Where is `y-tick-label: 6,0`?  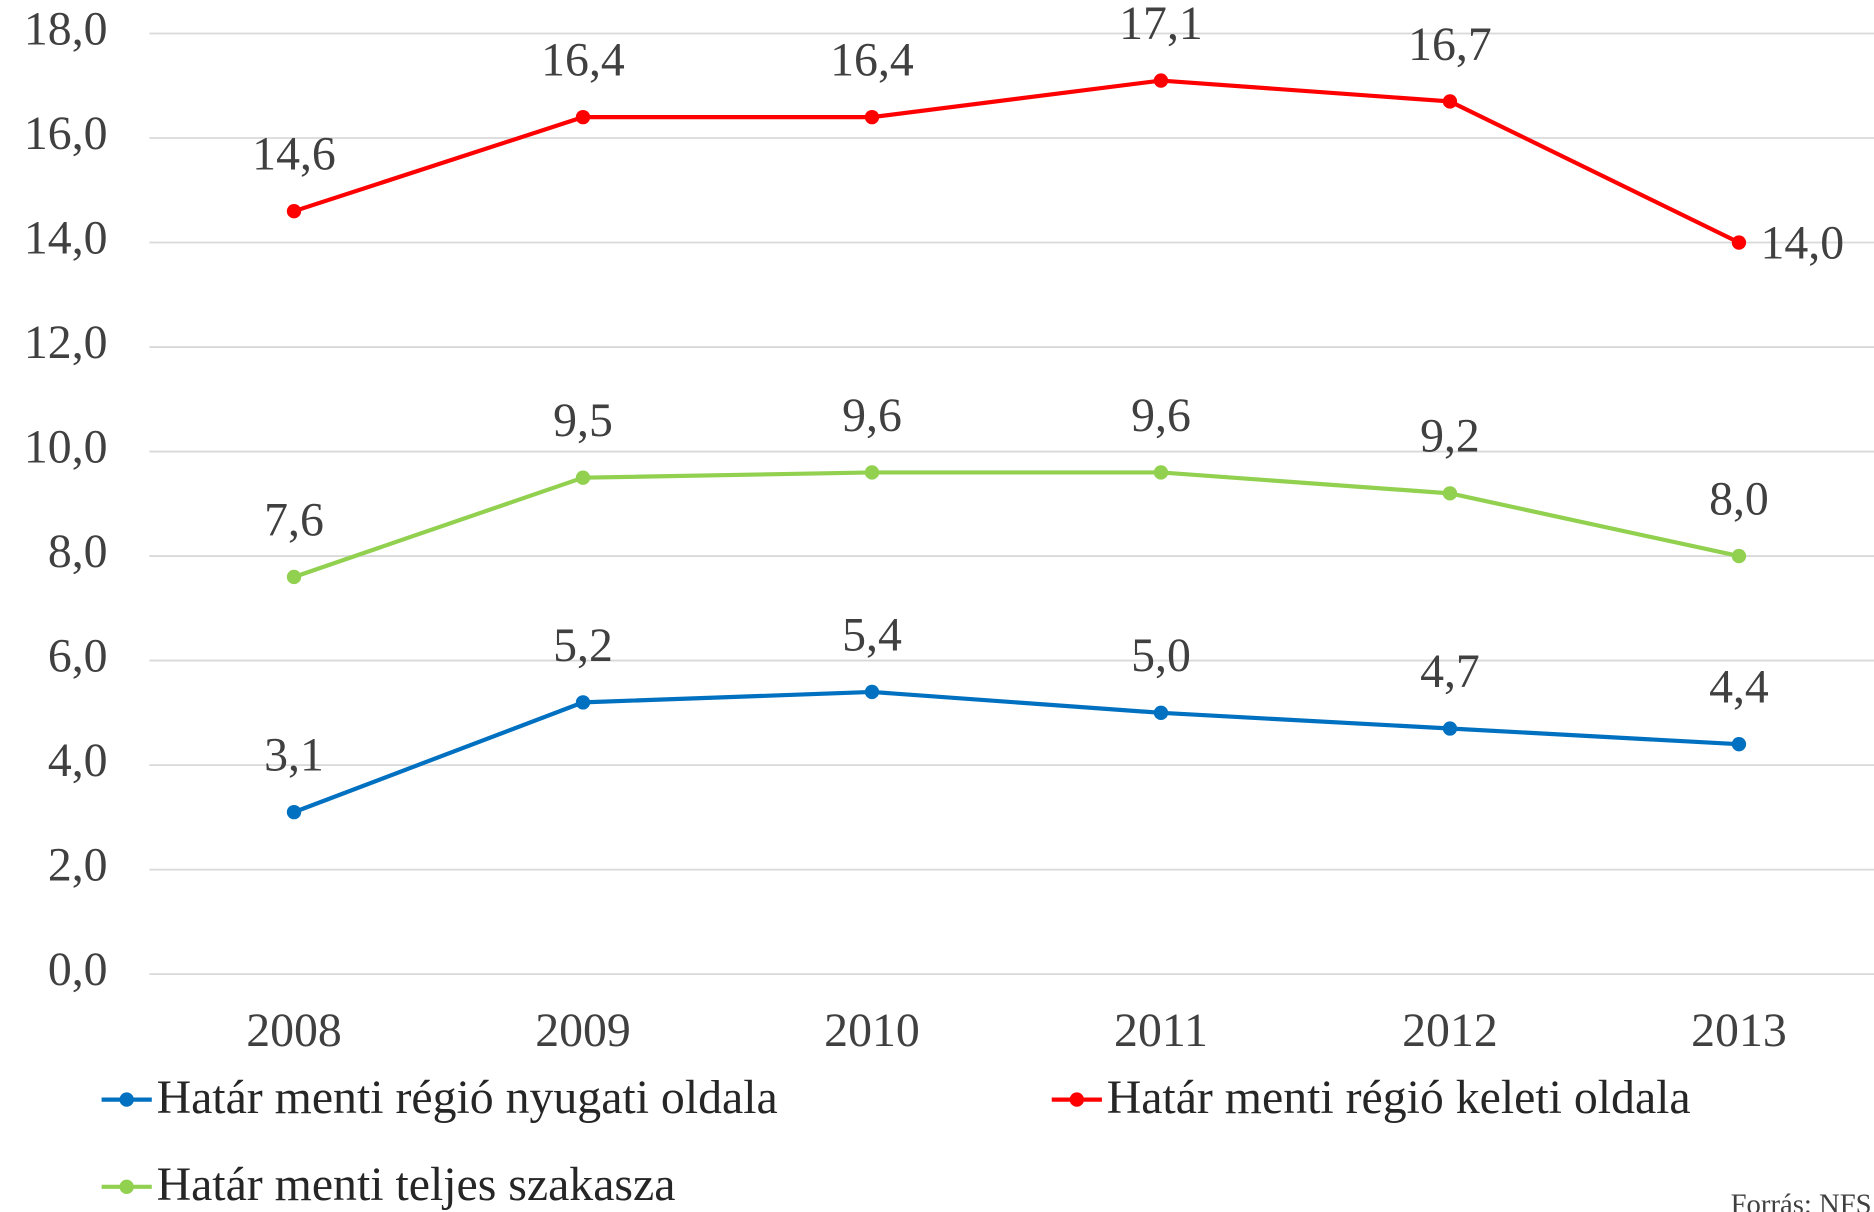
y-tick-label: 6,0 is located at coordinates (78, 656).